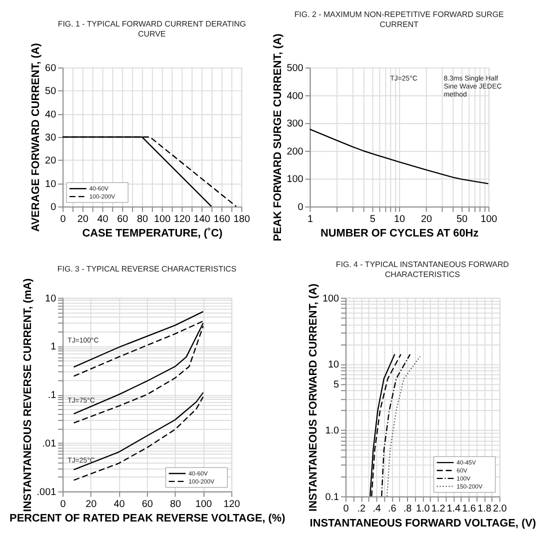  What do you see at coordinates (51, 68) in the screenshot?
I see `y-tick-label: 60` at bounding box center [51, 68].